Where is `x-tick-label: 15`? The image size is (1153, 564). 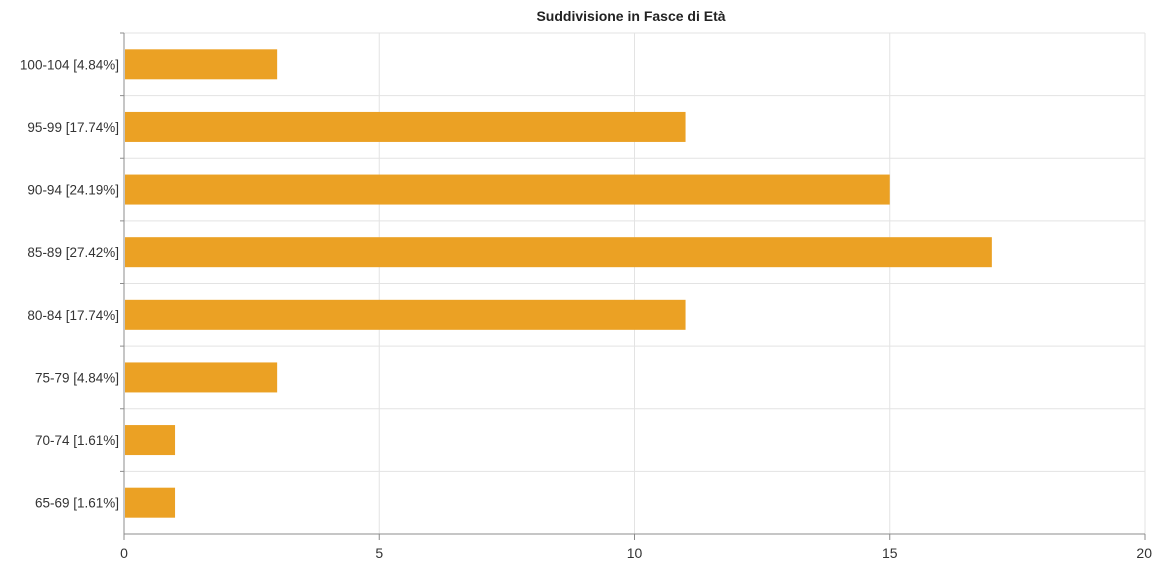
x-tick-label: 15 is located at coordinates (890, 553).